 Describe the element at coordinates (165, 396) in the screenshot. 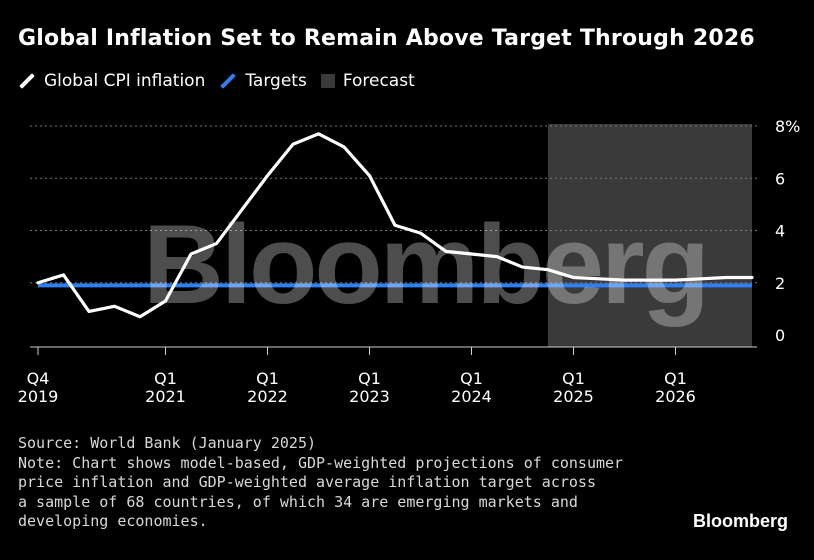

I see `x-tick-label: 2021` at that location.